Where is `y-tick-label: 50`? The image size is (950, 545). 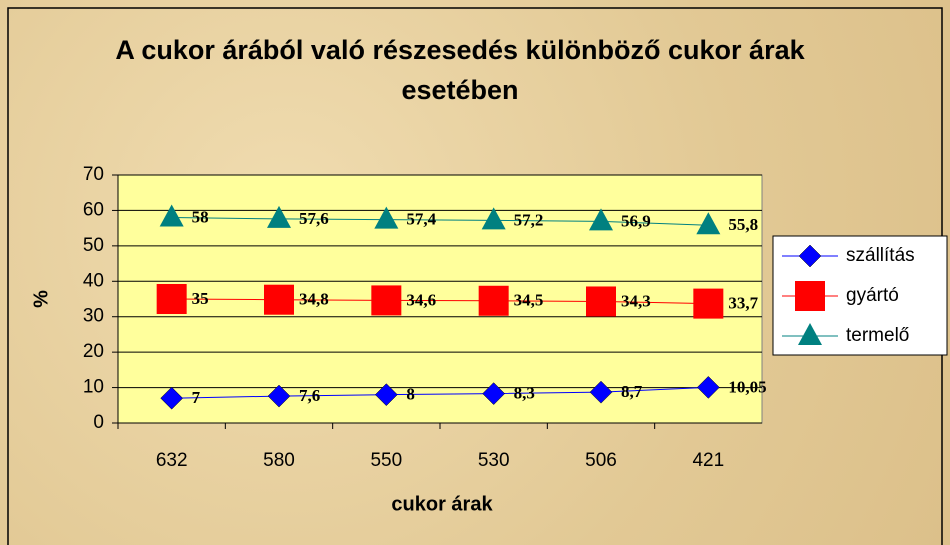
y-tick-label: 50 is located at coordinates (93, 245).